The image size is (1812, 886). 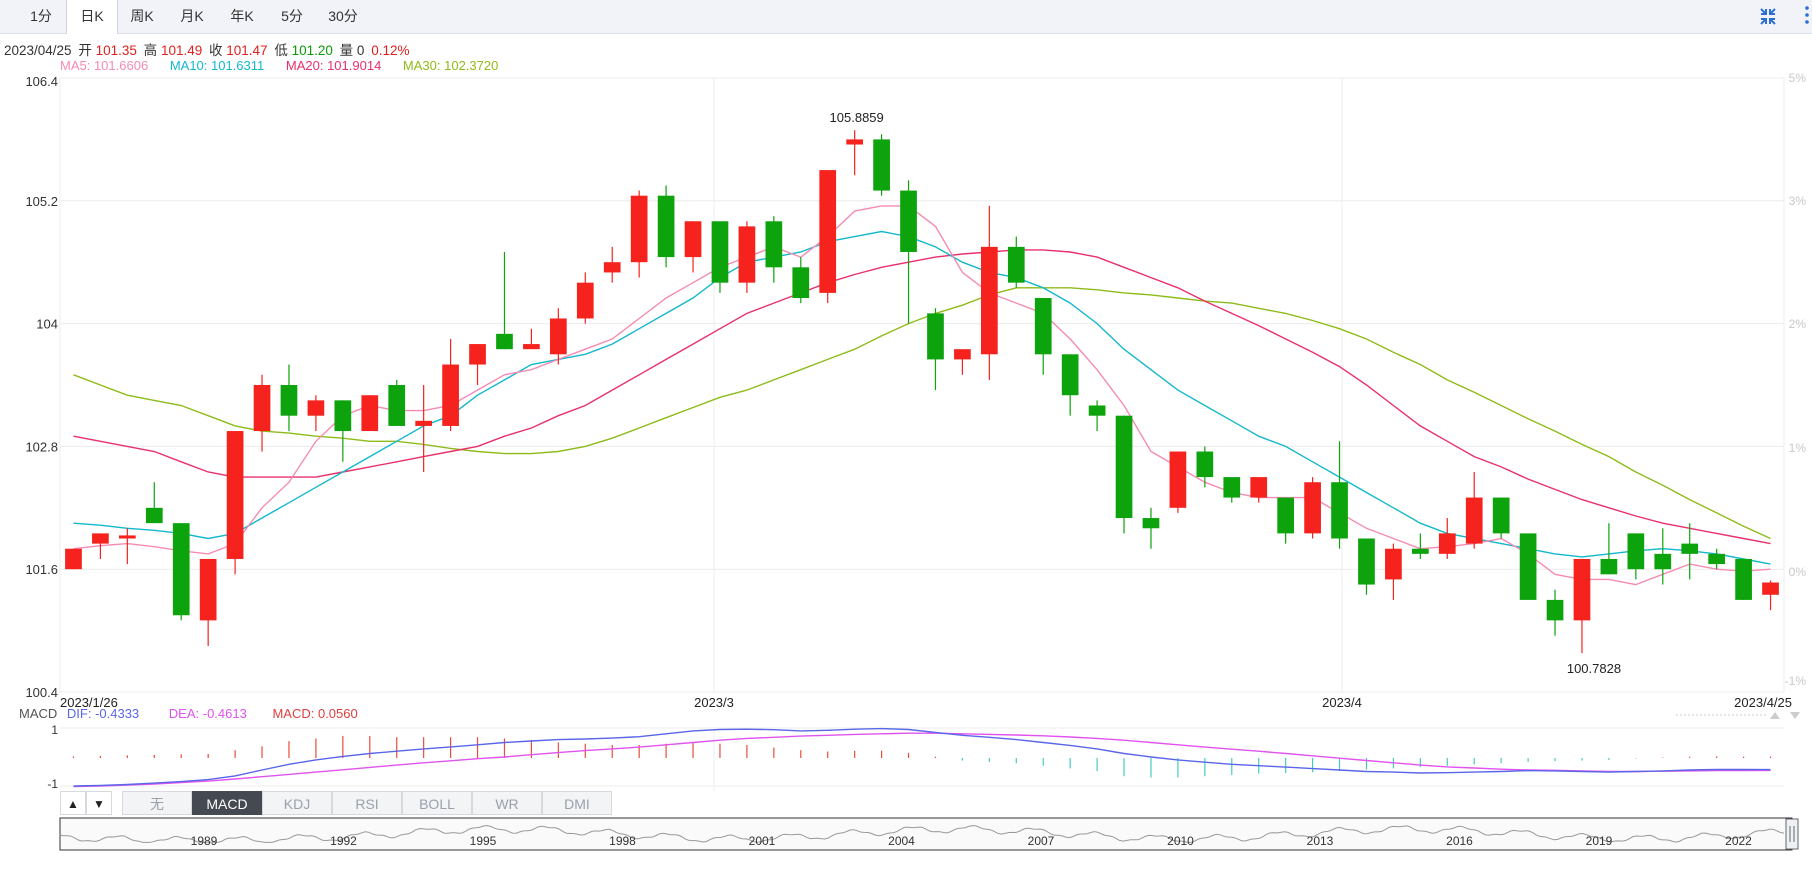 I want to click on overview-year-7: 2010, so click(x=1180, y=841).